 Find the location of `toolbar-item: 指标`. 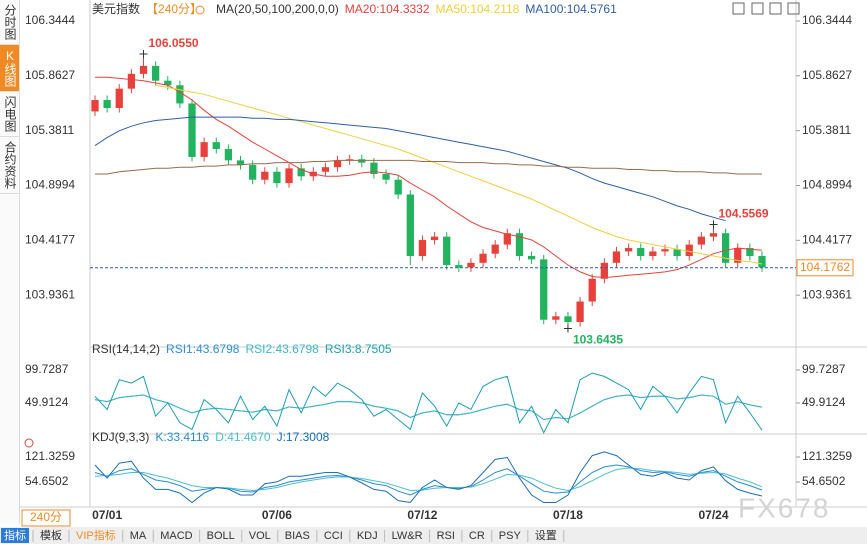

toolbar-item: 指标 is located at coordinates (15, 535).